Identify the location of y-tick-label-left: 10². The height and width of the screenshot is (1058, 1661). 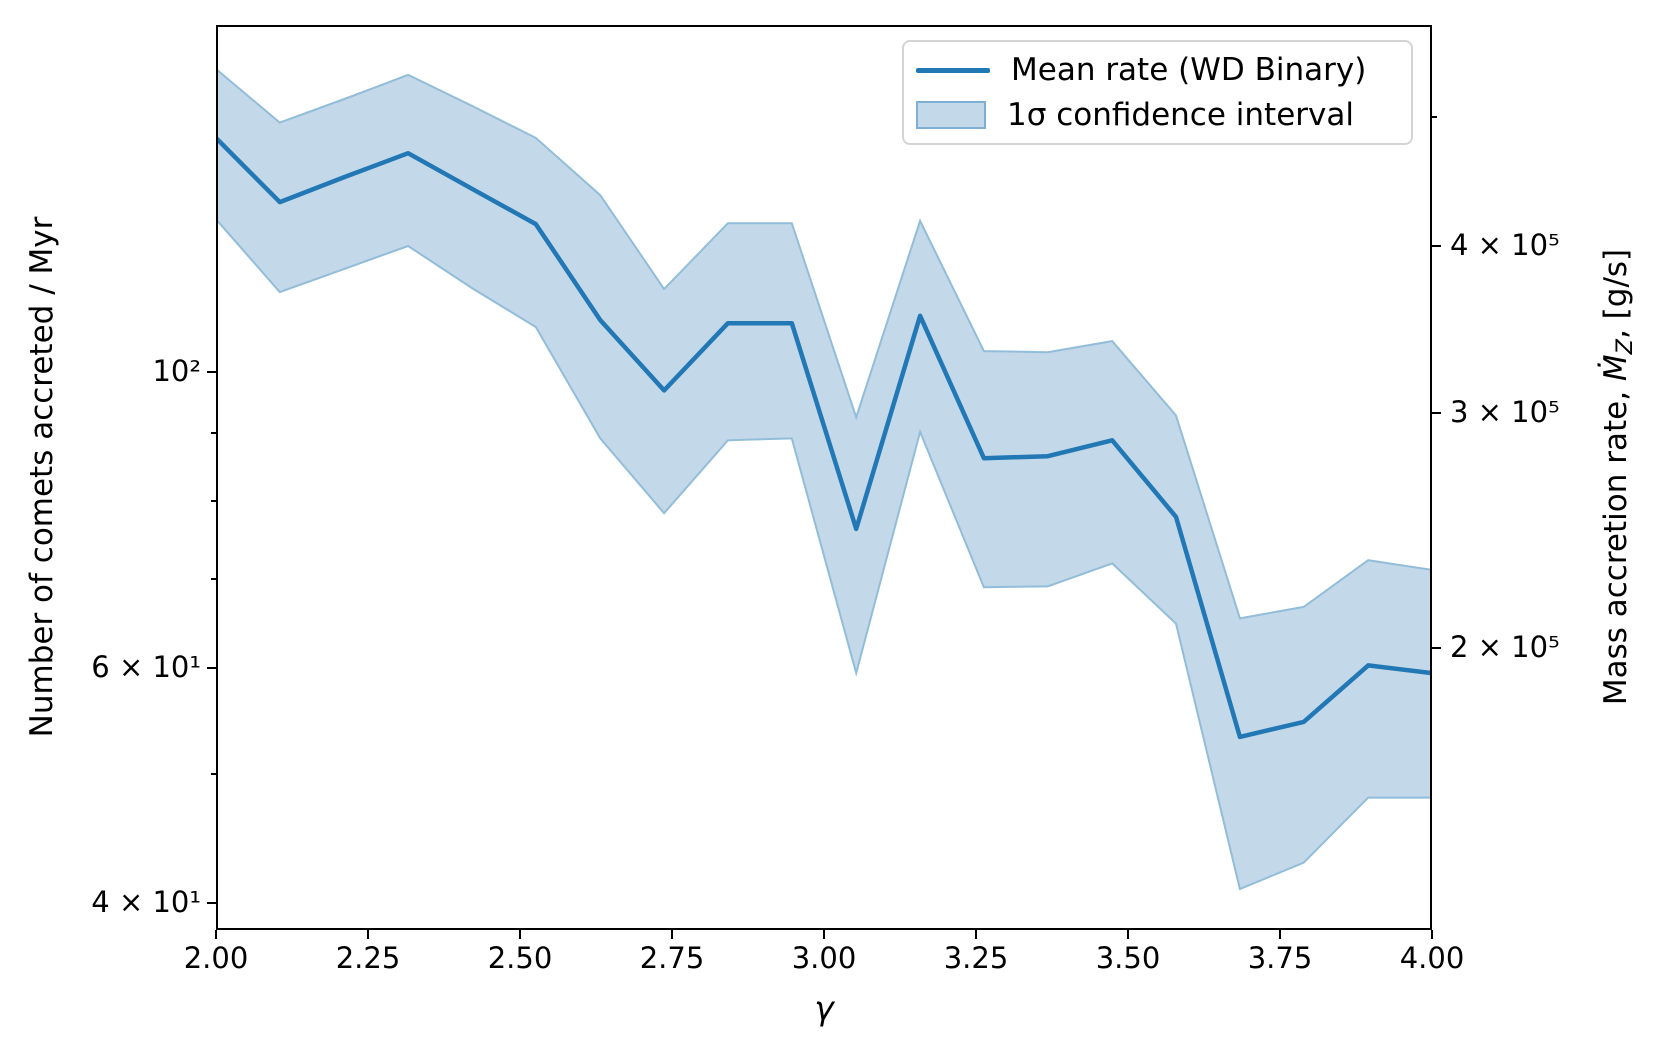
(176, 371).